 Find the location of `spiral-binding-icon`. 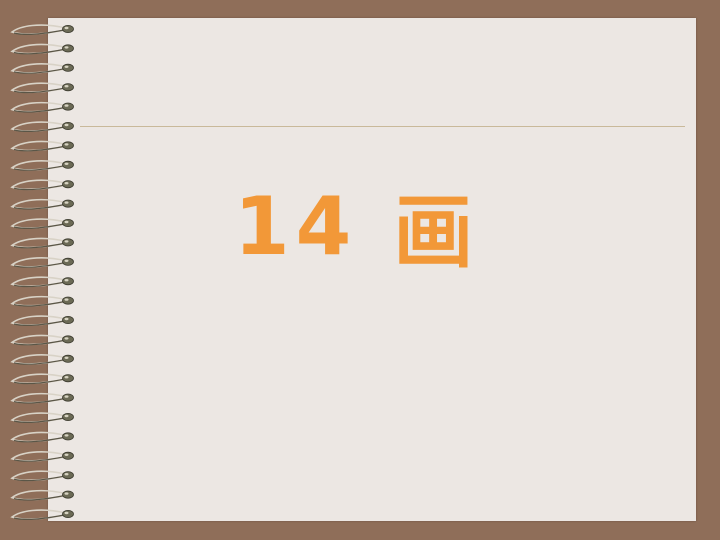

spiral-binding-icon is located at coordinates (42, 272).